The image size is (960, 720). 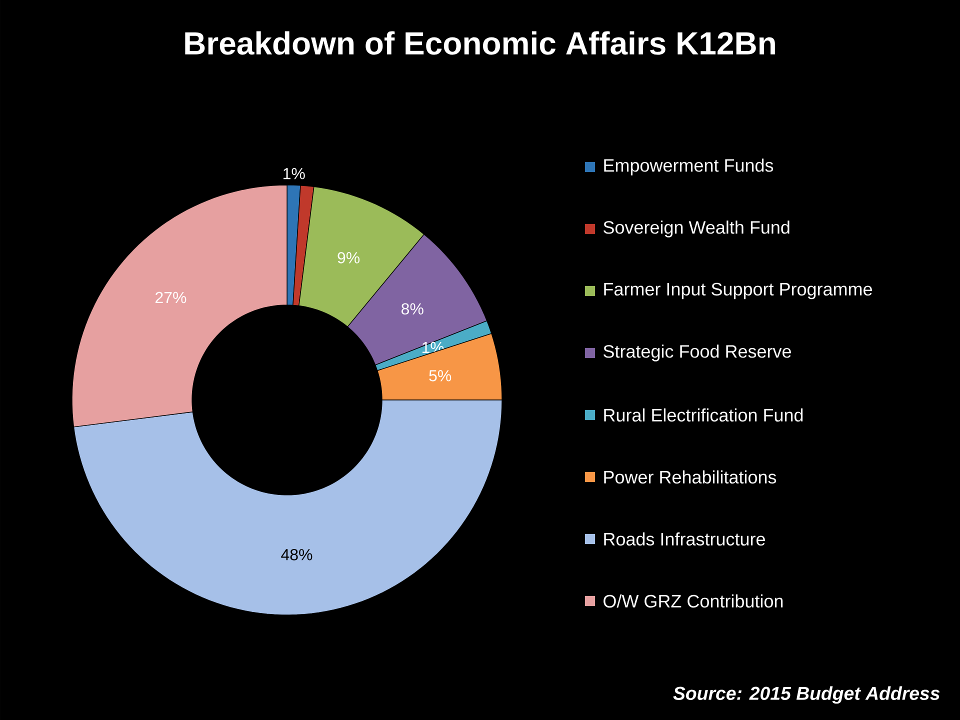 What do you see at coordinates (693, 601) in the screenshot?
I see `legend-label: O/W GRZ Contribution` at bounding box center [693, 601].